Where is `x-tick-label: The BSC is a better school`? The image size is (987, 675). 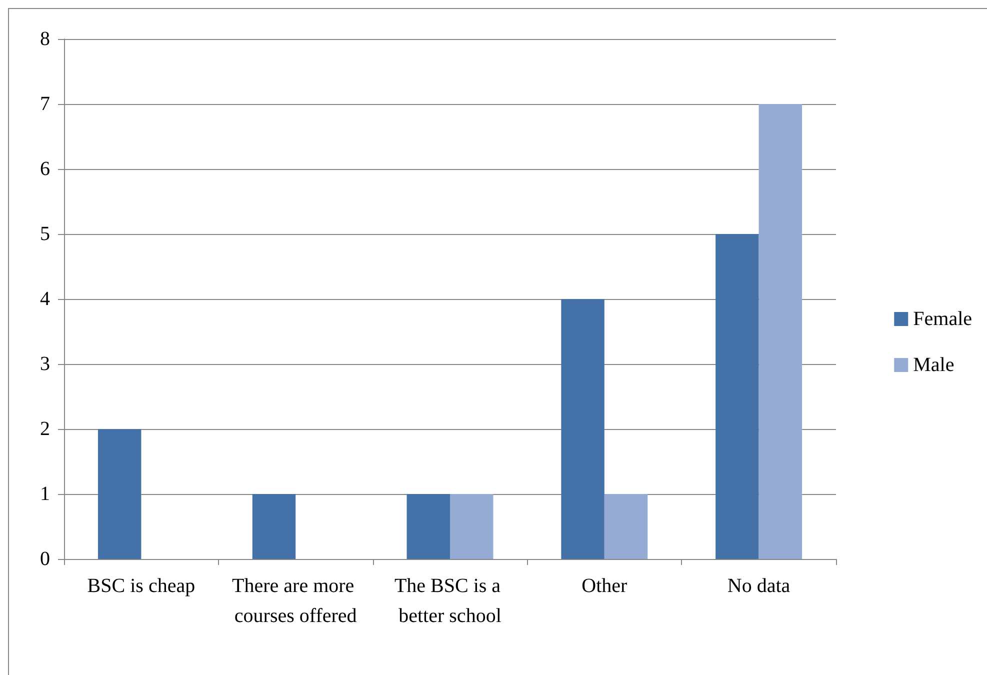
x-tick-label: The BSC is a better school is located at coordinates (450, 601).